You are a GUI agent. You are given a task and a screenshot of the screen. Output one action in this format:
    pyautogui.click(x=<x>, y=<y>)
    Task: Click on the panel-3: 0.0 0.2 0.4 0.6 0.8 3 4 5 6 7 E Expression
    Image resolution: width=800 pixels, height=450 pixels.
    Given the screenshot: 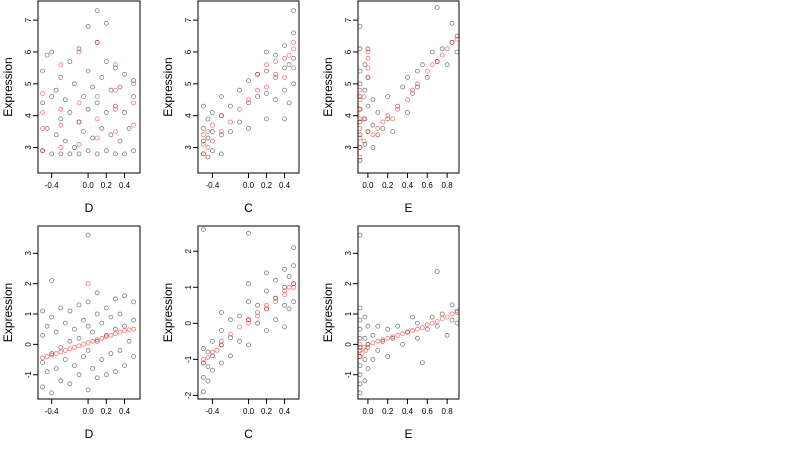 What is the action you would take?
    pyautogui.click(x=390, y=107)
    